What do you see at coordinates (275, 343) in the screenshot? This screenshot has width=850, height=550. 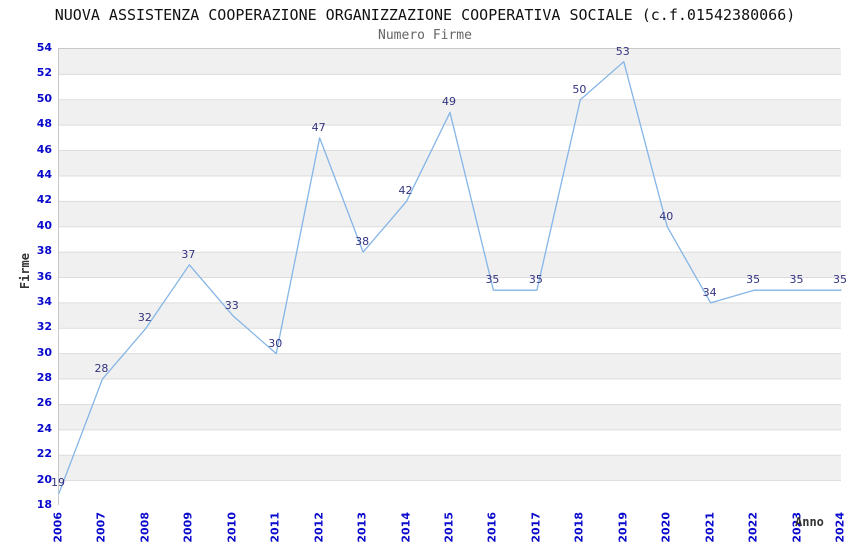 I see `data-point-label: 30` at bounding box center [275, 343].